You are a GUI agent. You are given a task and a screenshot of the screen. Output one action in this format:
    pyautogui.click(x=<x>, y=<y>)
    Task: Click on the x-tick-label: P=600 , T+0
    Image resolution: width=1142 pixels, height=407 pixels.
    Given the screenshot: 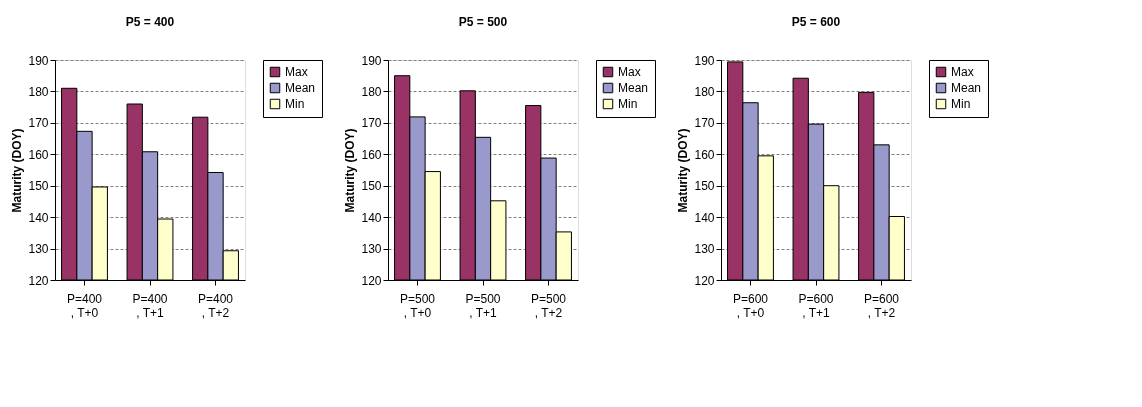 What is the action you would take?
    pyautogui.click(x=750, y=305)
    